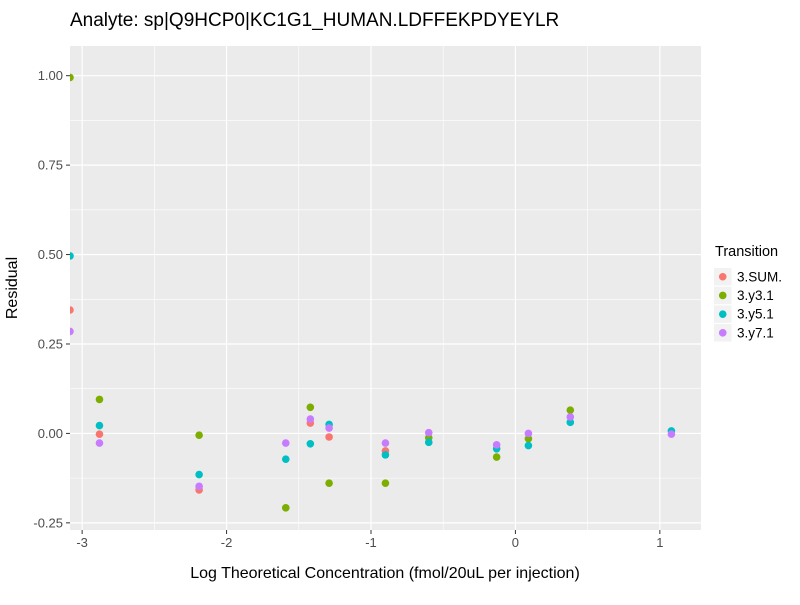  I want to click on legend-point-3.SUM., so click(722, 276).